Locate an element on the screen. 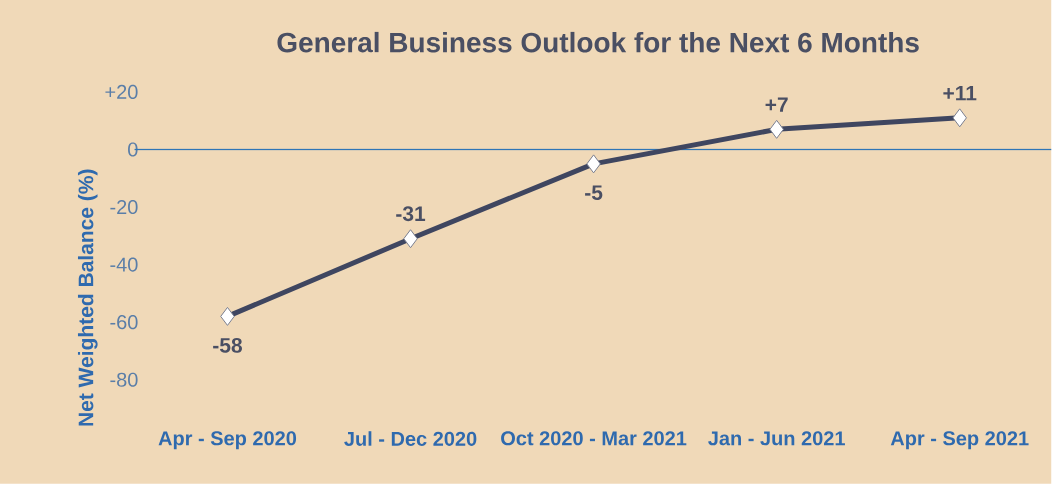 Image resolution: width=1052 pixels, height=484 pixels. x-tick-label: Jul - Dec 2020 is located at coordinates (410, 439).